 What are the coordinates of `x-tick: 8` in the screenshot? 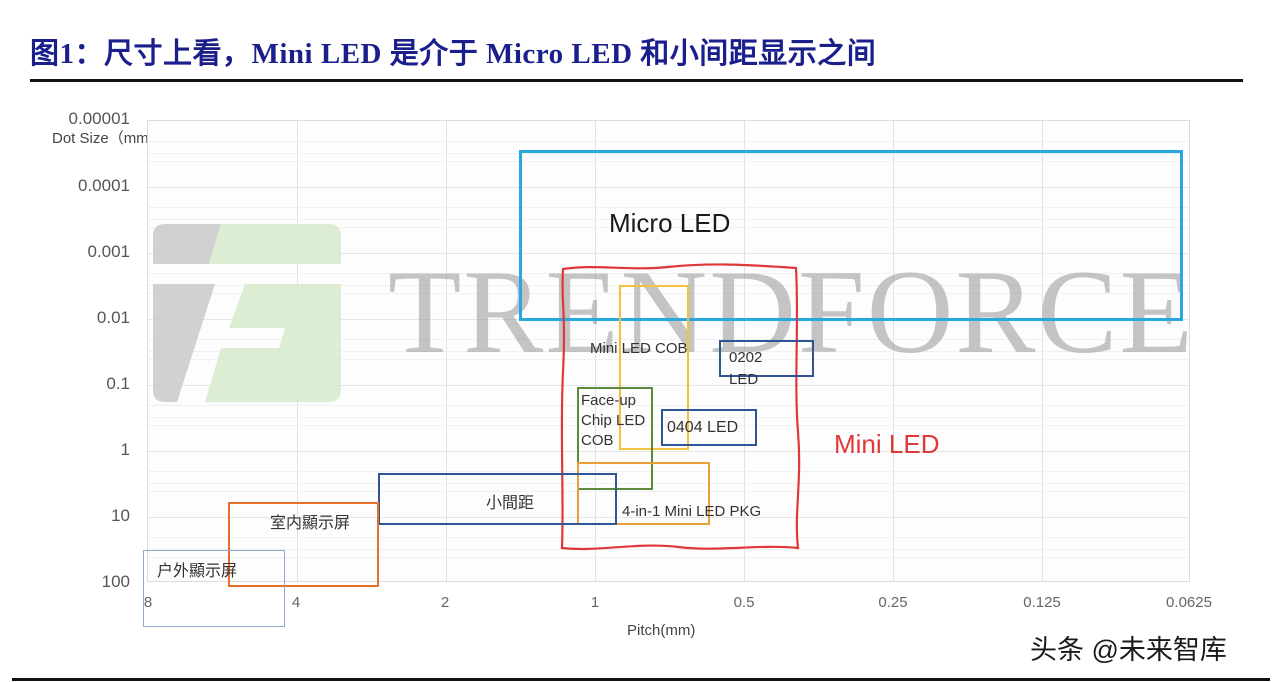 It's located at (148, 602).